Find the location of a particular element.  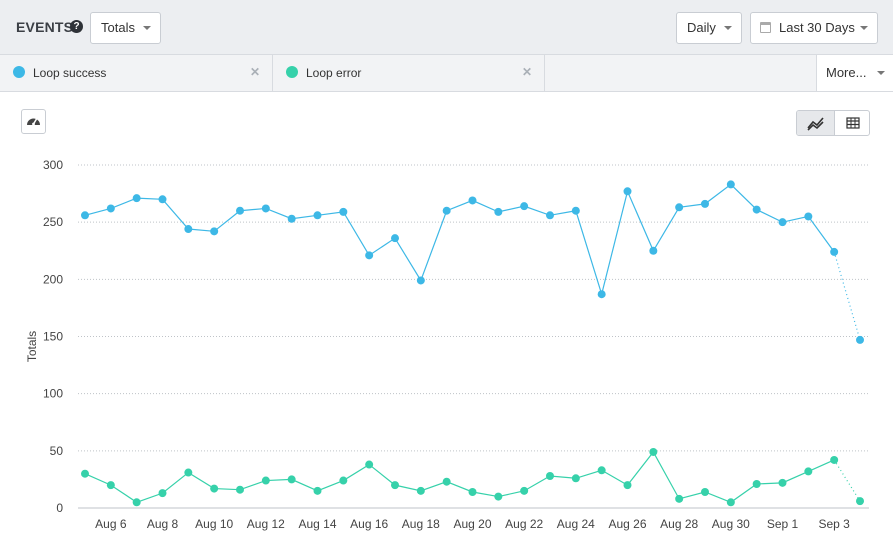

y-tick-label: 0 is located at coordinates (59, 508).